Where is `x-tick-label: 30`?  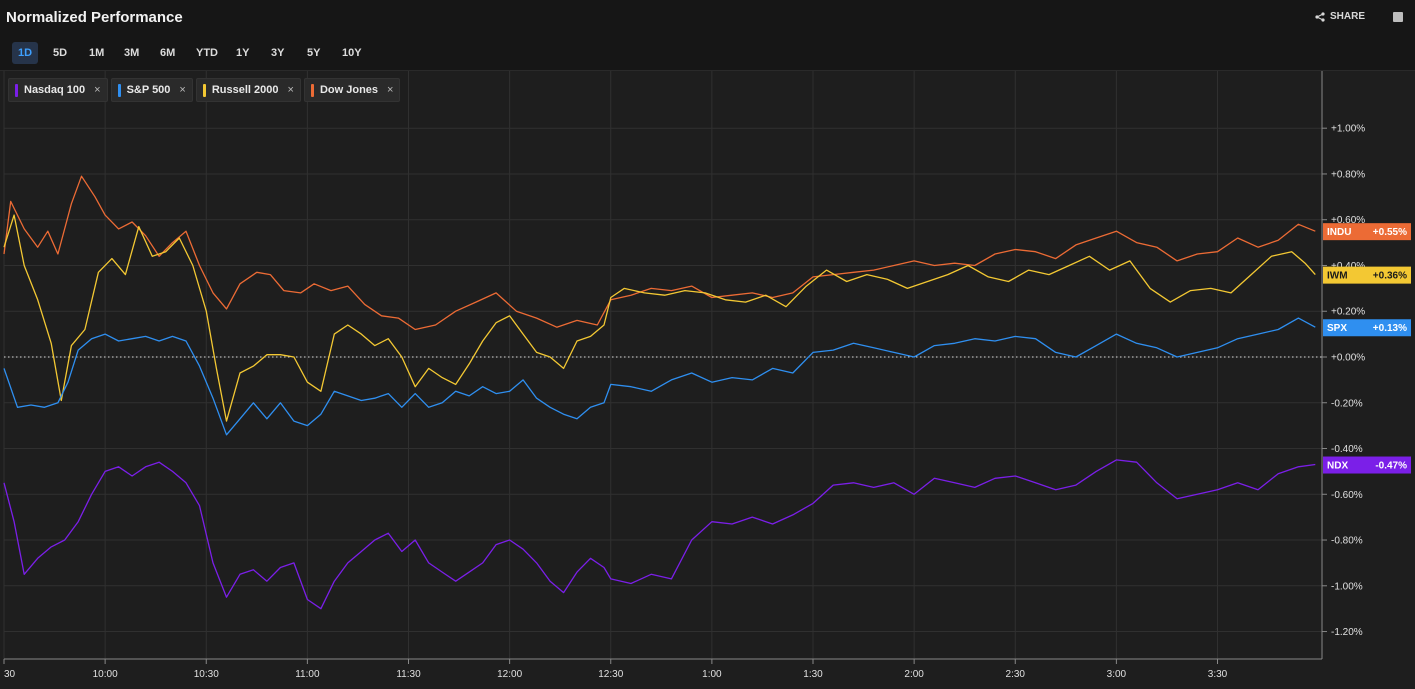 x-tick-label: 30 is located at coordinates (10, 674).